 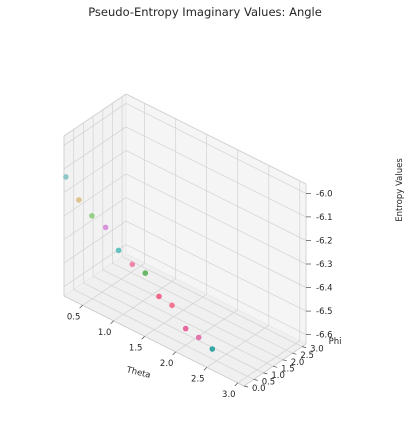 I want to click on chart-title: Pseudo-Entropy Imaginary Values: Angle, so click(x=205, y=12).